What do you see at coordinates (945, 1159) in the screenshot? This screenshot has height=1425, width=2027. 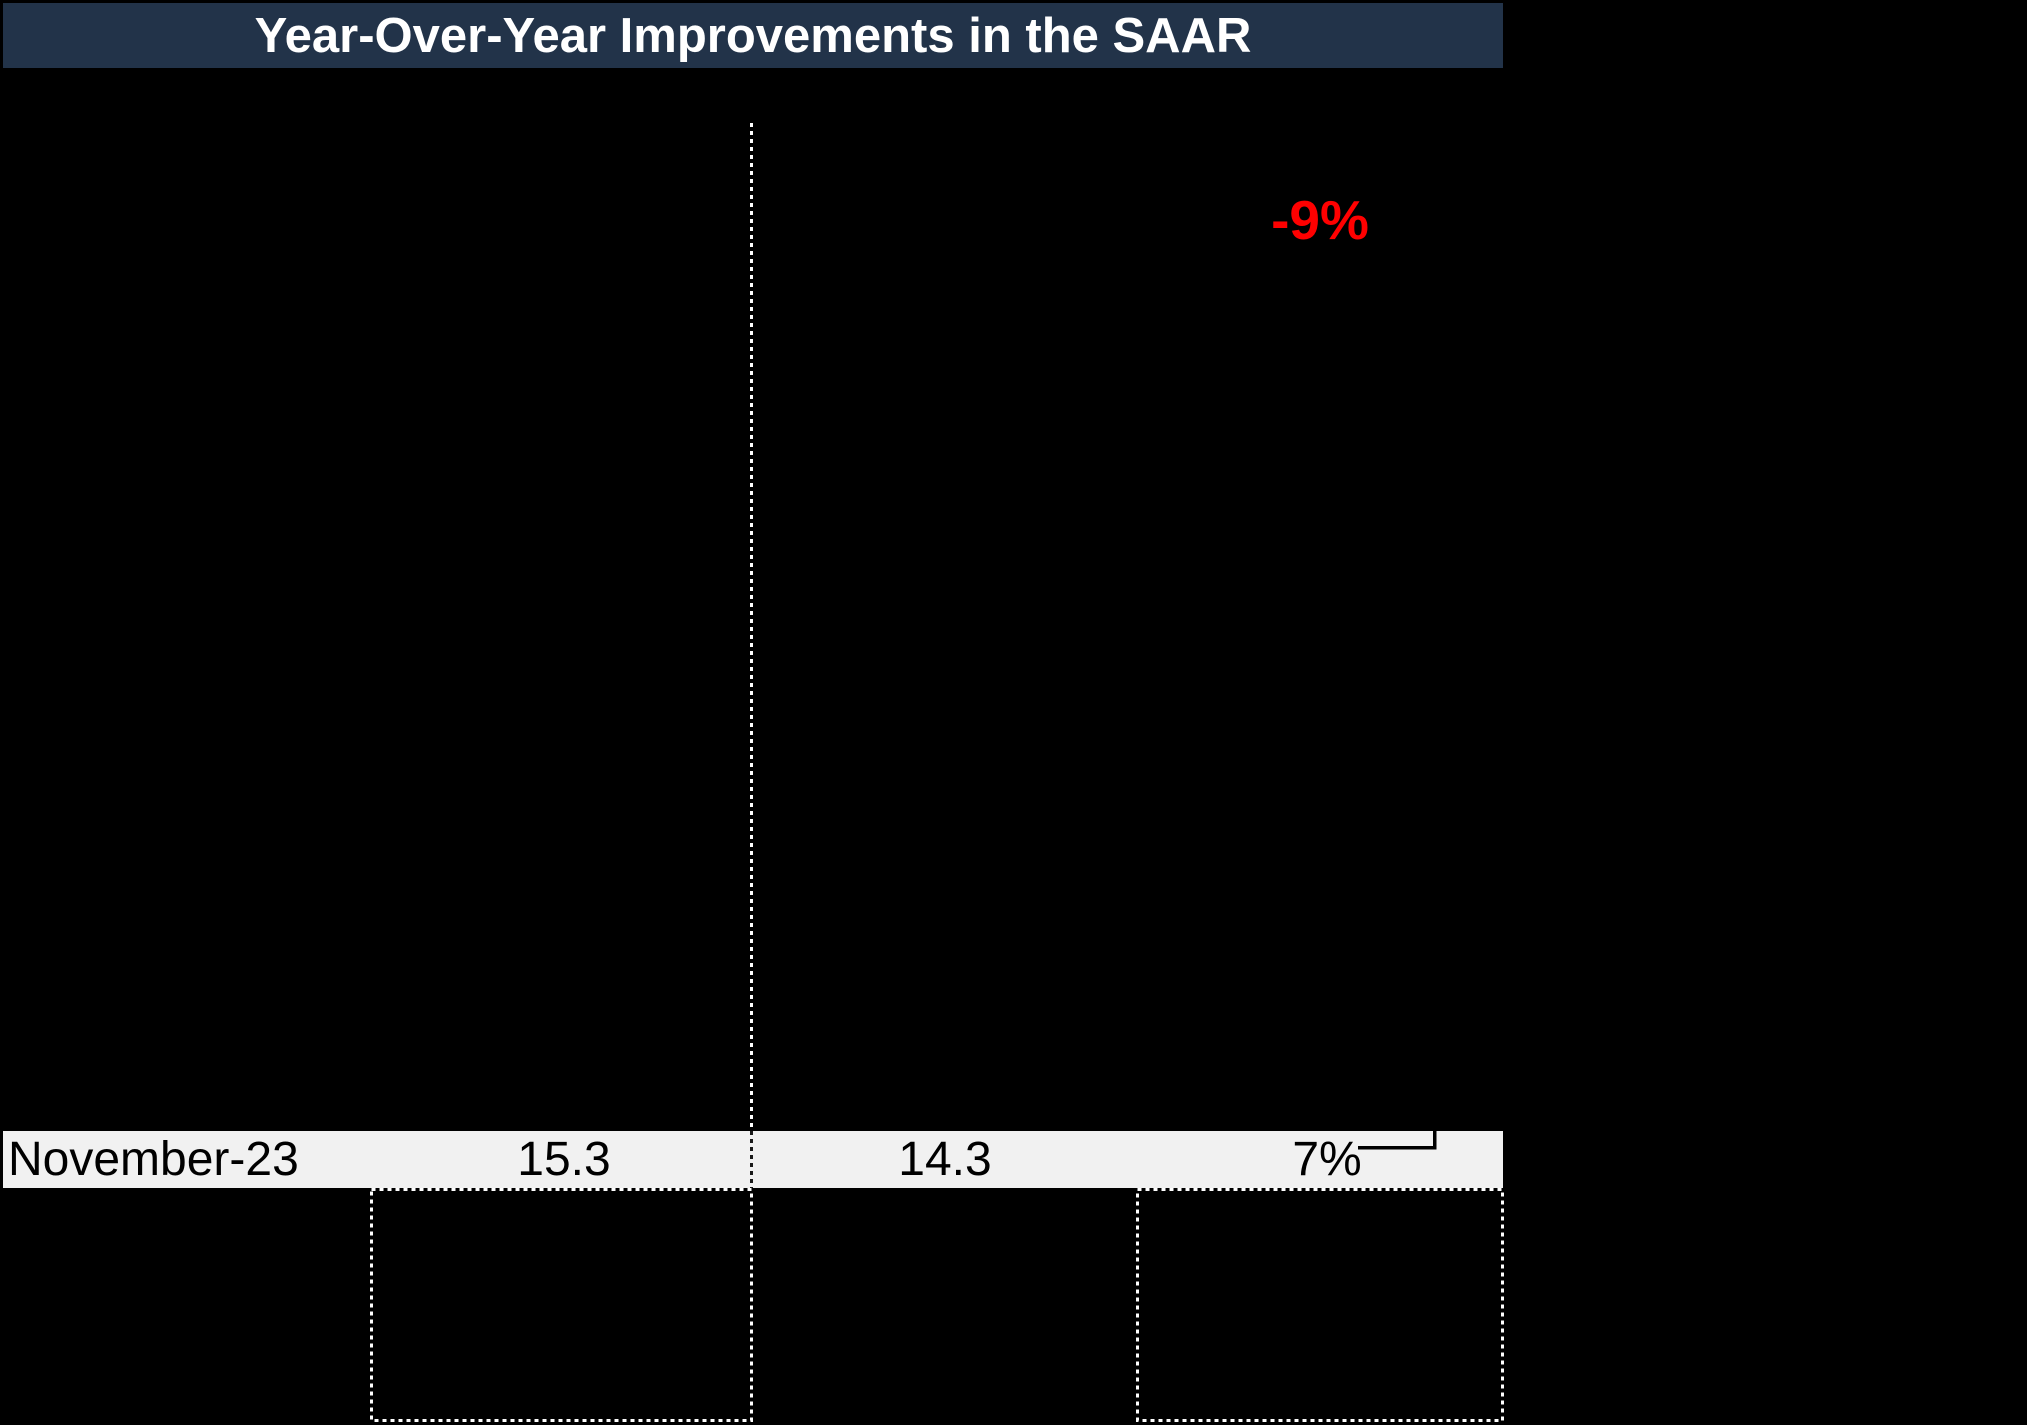 I see `value-cell-2: 14.3` at bounding box center [945, 1159].